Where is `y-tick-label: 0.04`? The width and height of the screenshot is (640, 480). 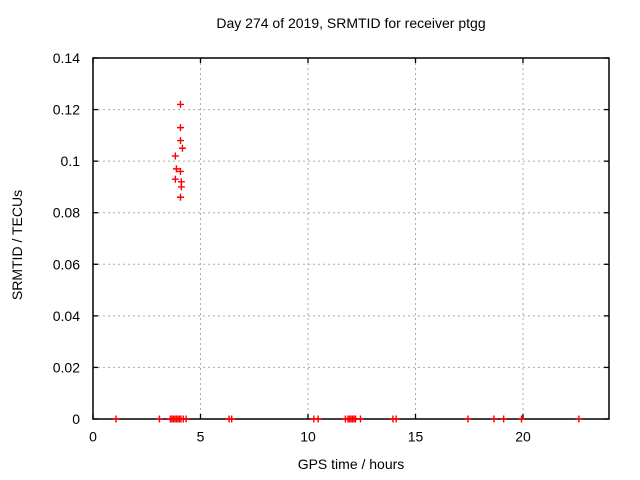 y-tick-label: 0.04 is located at coordinates (66, 316).